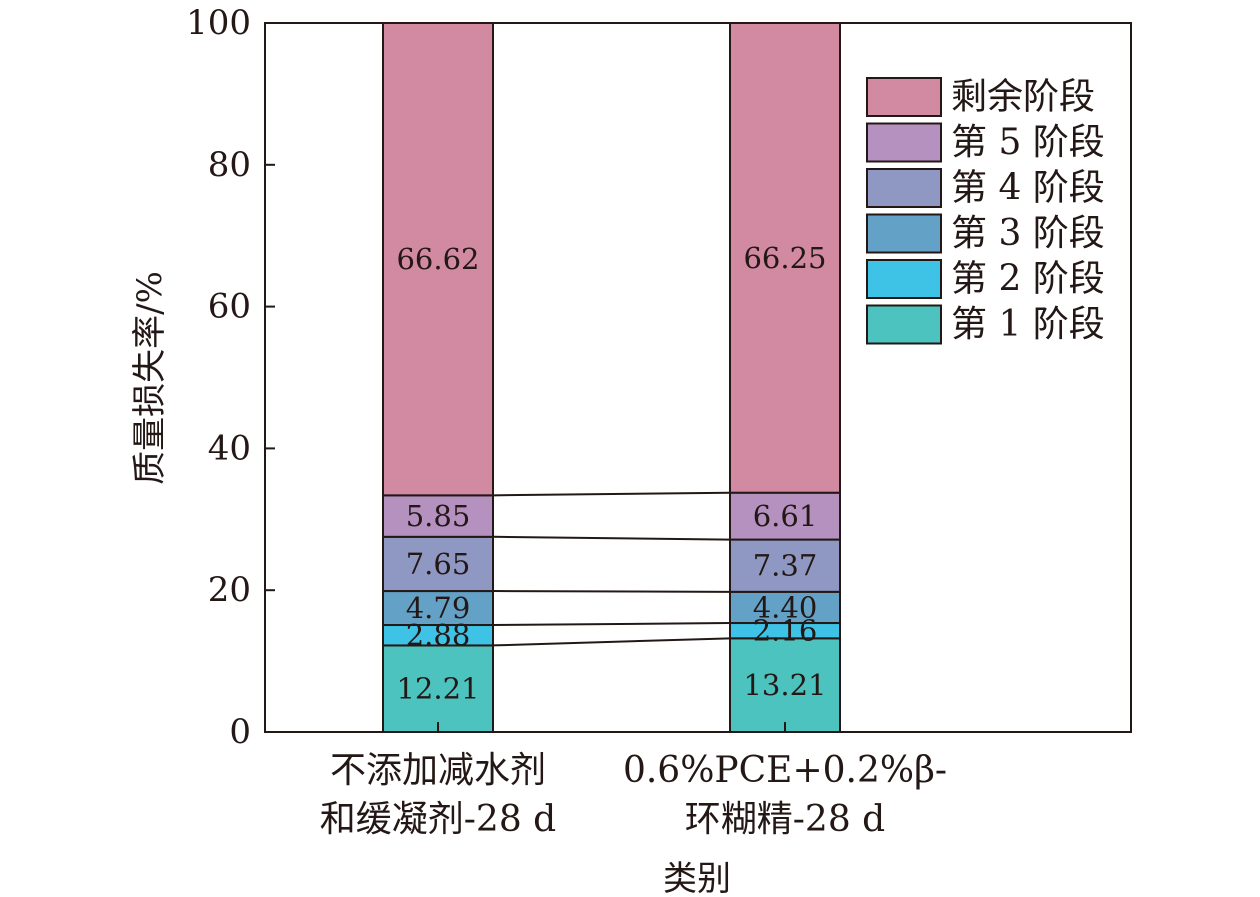 The image size is (1260, 897). What do you see at coordinates (218, 23) in the screenshot?
I see `y-tick-label: 100` at bounding box center [218, 23].